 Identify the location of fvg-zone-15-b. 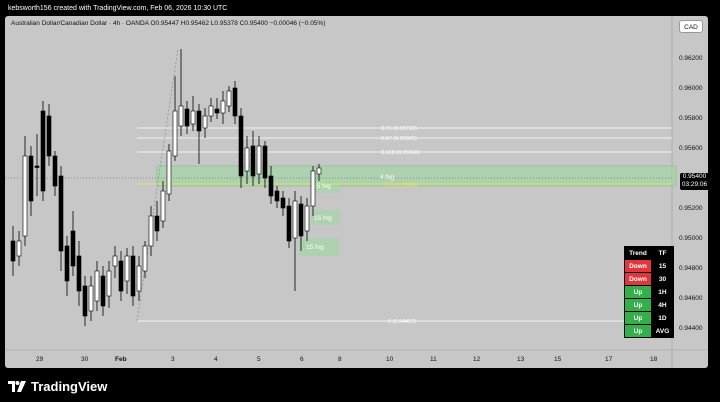
(325, 217).